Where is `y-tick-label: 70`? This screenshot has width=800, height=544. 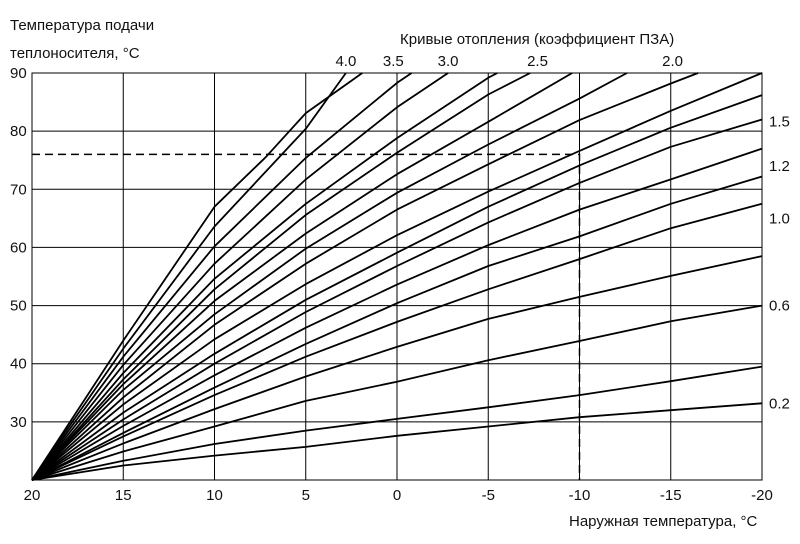
y-tick-label: 70 is located at coordinates (18, 189).